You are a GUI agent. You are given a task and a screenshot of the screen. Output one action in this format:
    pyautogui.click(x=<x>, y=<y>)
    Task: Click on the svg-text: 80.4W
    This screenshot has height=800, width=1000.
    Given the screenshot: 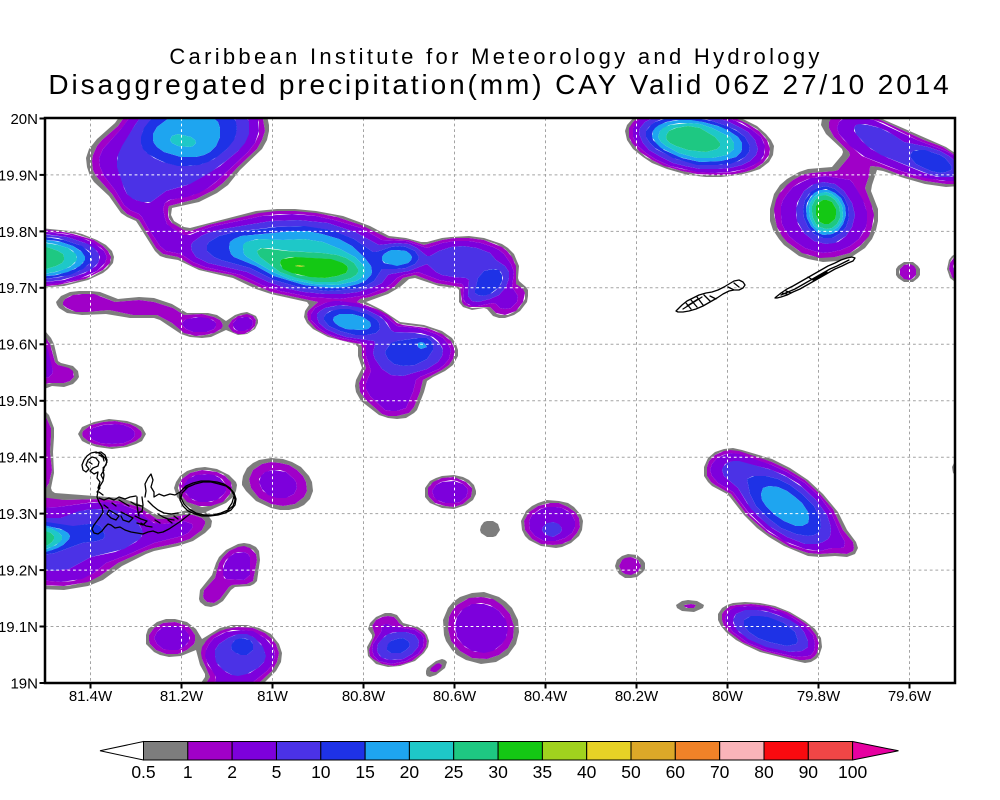 What is the action you would take?
    pyautogui.click(x=546, y=696)
    